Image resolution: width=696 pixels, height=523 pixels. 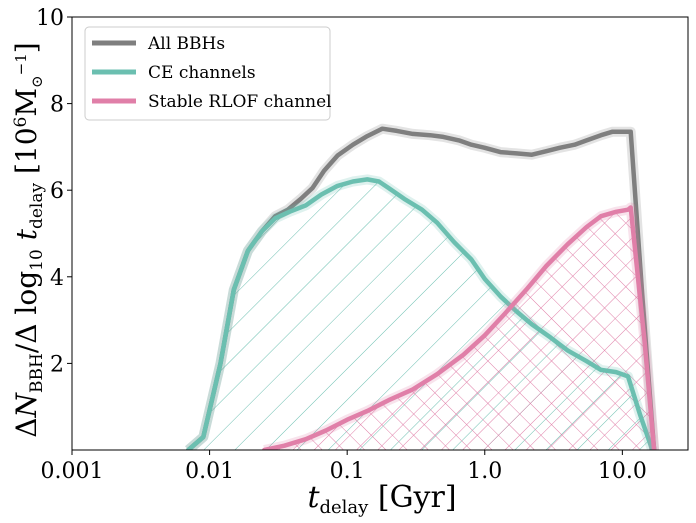 I want to click on legend-label-ce-channels: CE channels, so click(x=202, y=73).